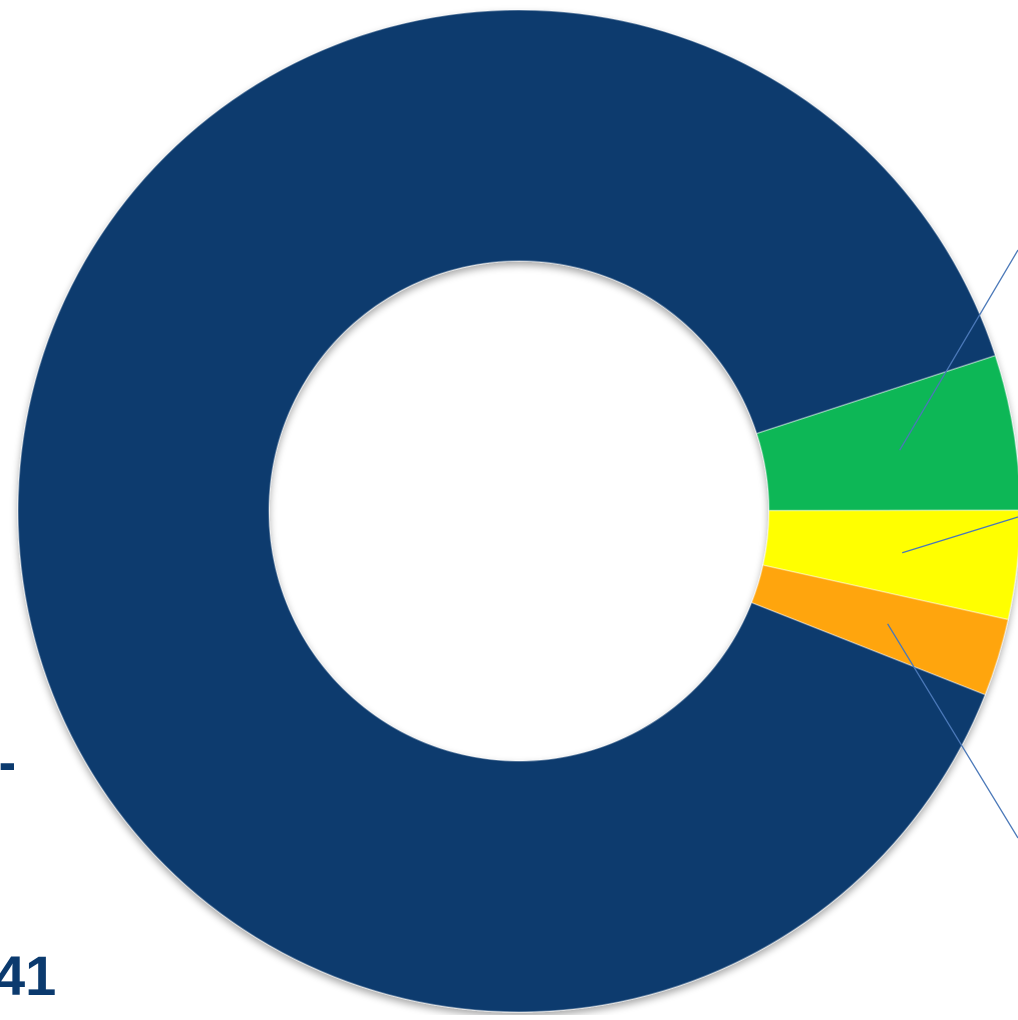  What do you see at coordinates (28, 976) in the screenshot?
I see `cut-off-text-fragment-bottom: 41` at bounding box center [28, 976].